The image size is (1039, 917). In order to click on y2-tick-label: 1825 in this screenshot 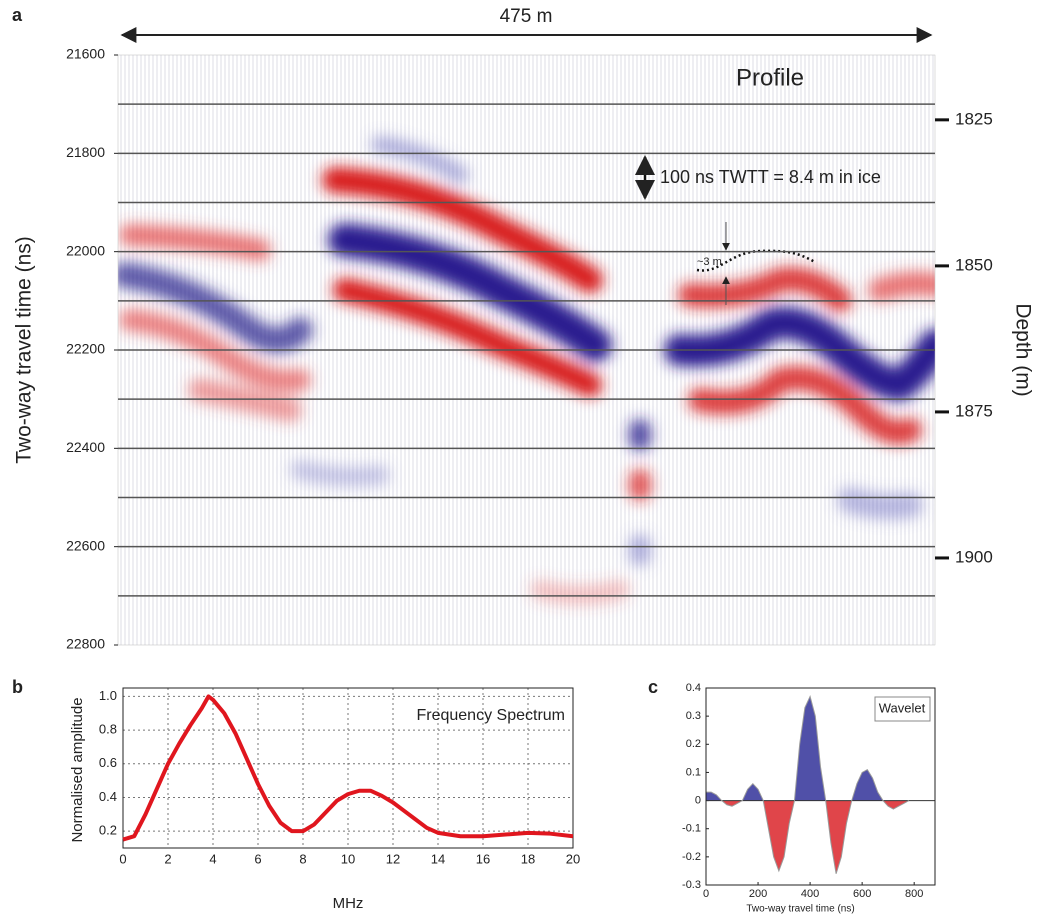, I will do `click(974, 118)`.